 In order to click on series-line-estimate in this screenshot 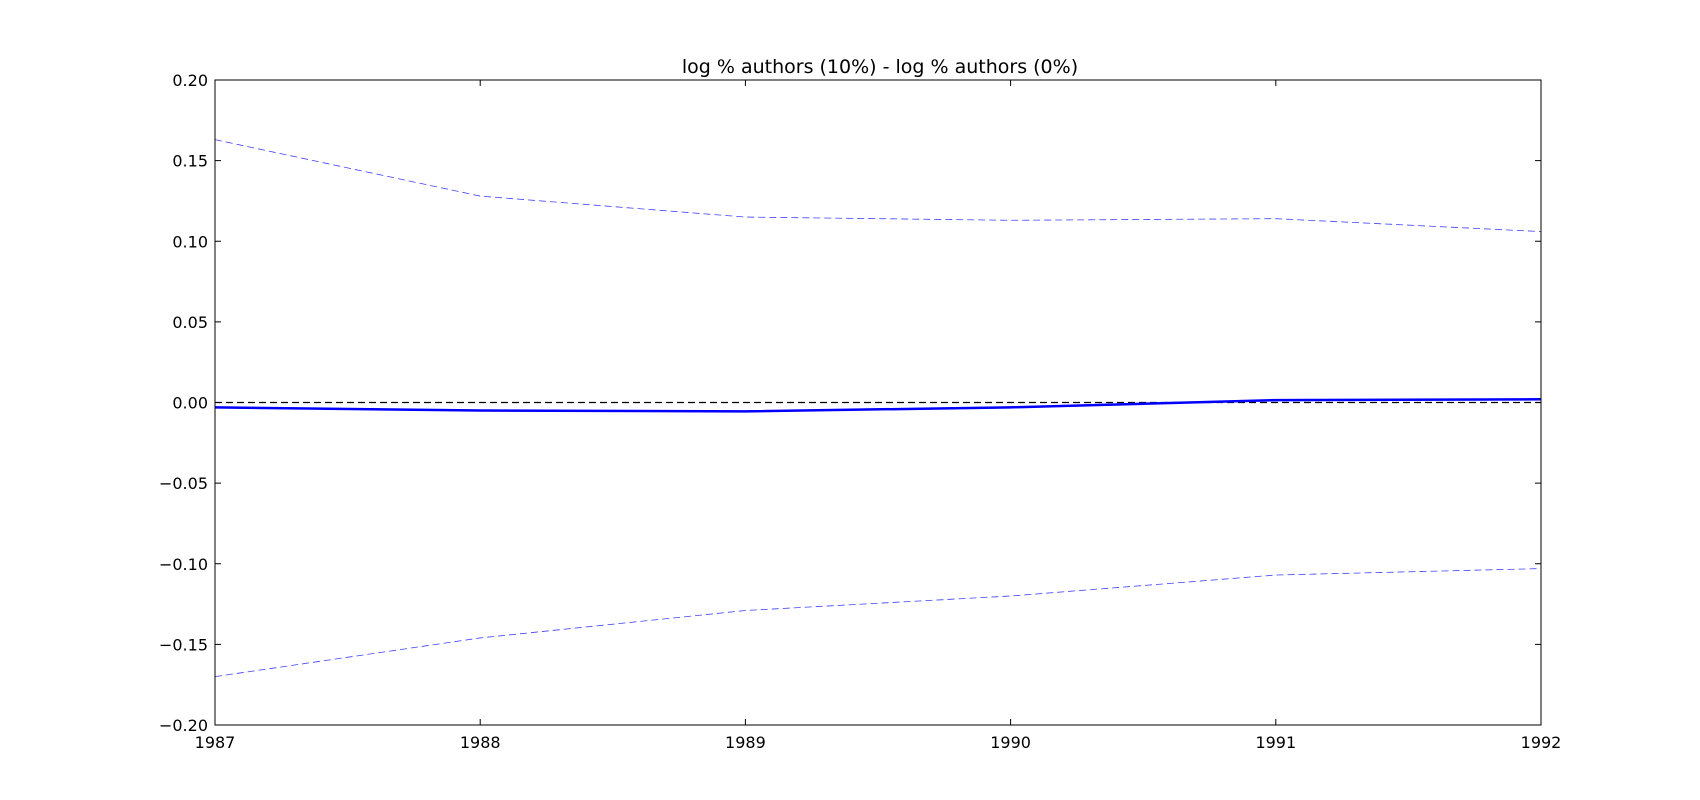, I will do `click(878, 405)`.